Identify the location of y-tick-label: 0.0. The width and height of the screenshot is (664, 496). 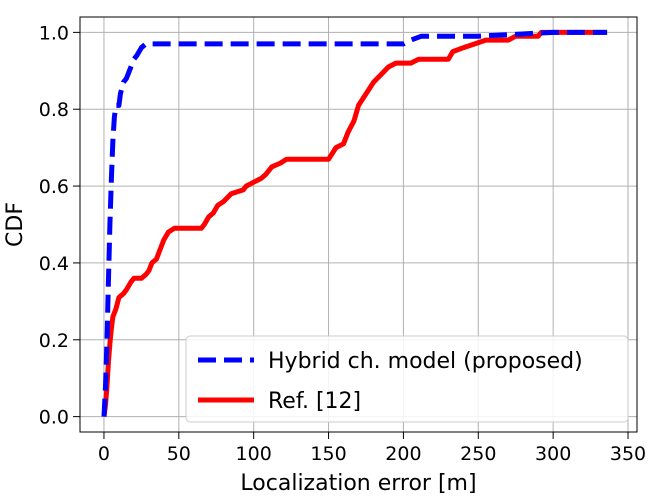
(54, 418).